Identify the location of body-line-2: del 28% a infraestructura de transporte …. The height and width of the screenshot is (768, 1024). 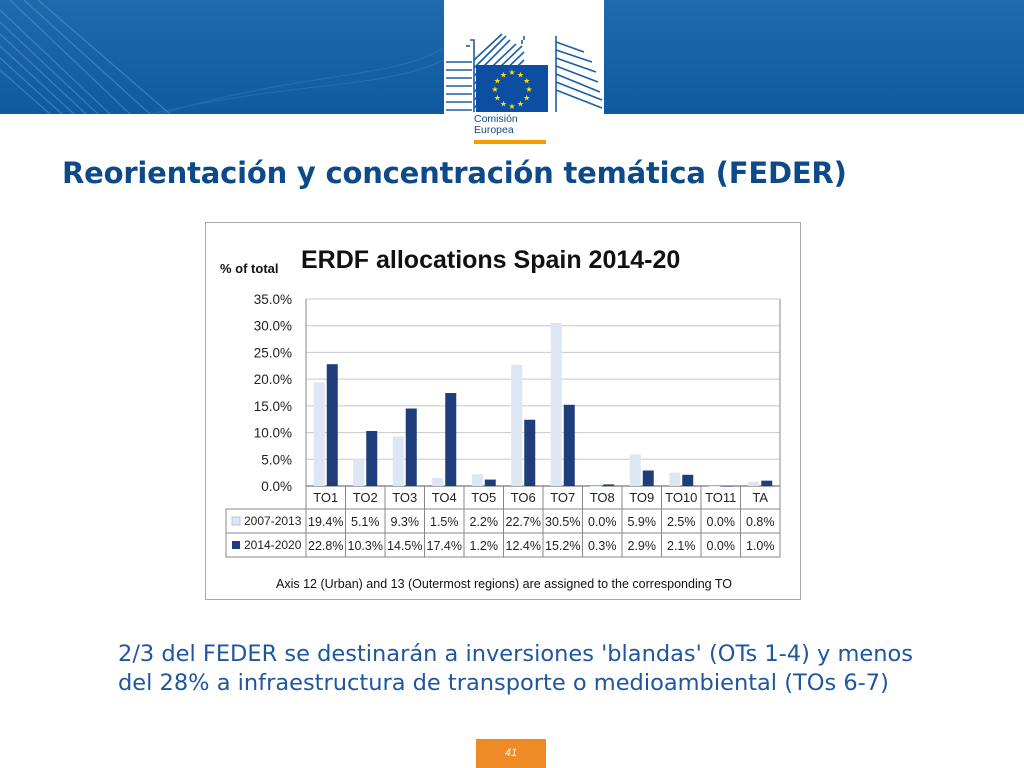
(503, 683).